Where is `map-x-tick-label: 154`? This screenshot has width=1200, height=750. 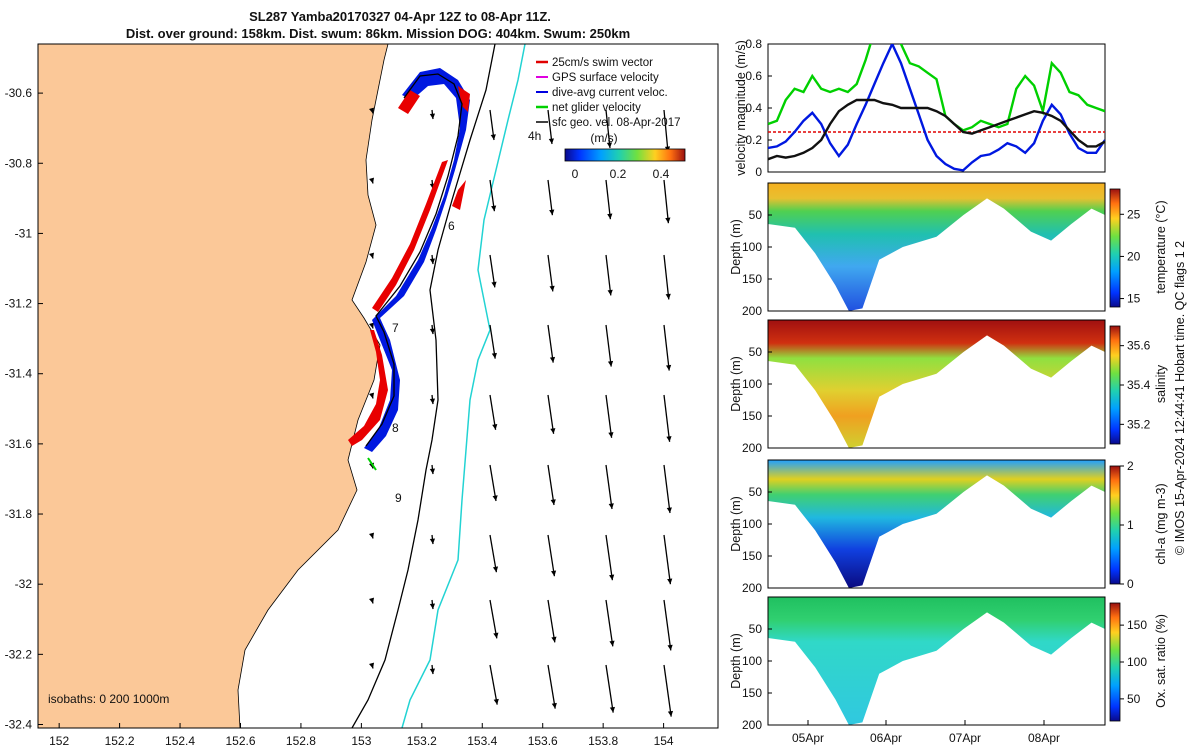 map-x-tick-label: 154 is located at coordinates (664, 741).